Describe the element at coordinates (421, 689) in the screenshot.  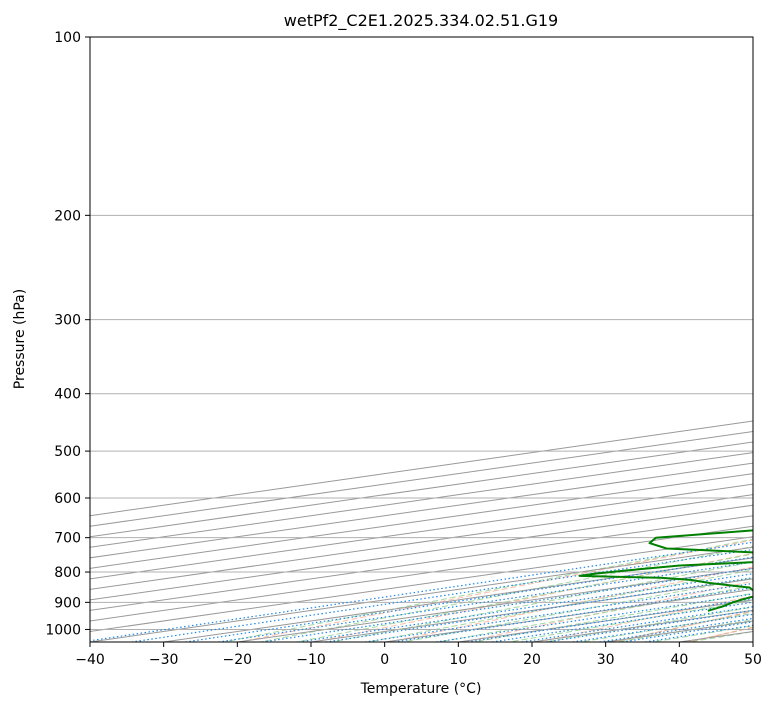
I see `x-axis-title: Temperature (°C)` at that location.